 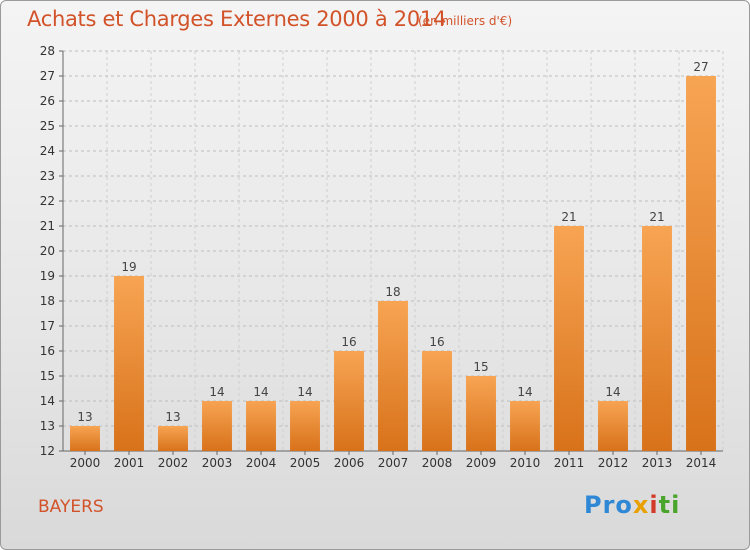 What do you see at coordinates (654, 505) in the screenshot?
I see `logo-part-3: i` at bounding box center [654, 505].